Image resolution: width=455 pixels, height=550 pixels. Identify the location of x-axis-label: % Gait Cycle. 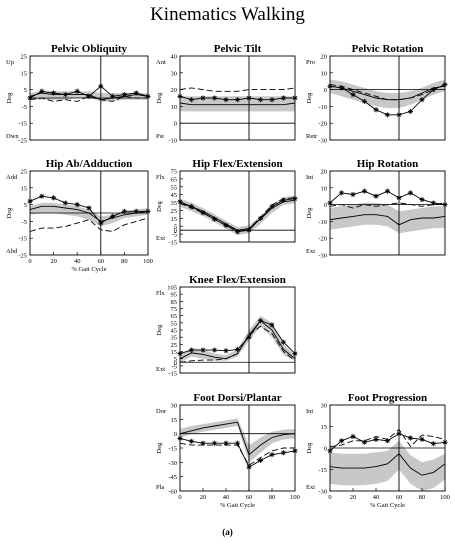
(237, 505).